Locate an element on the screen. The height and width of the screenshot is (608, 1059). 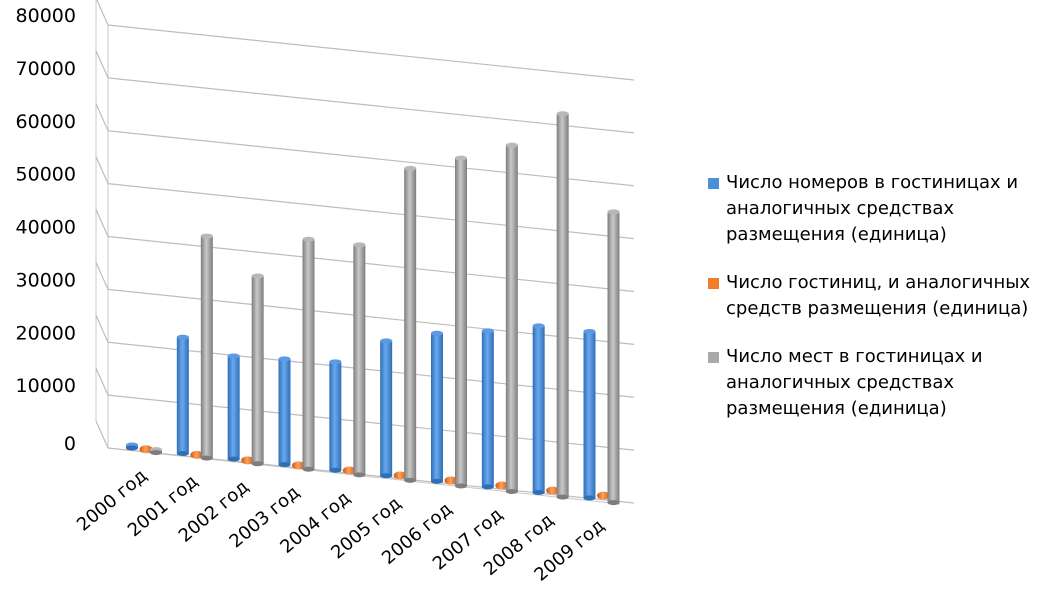
y-tick-label: 40000 is located at coordinates (46, 228).